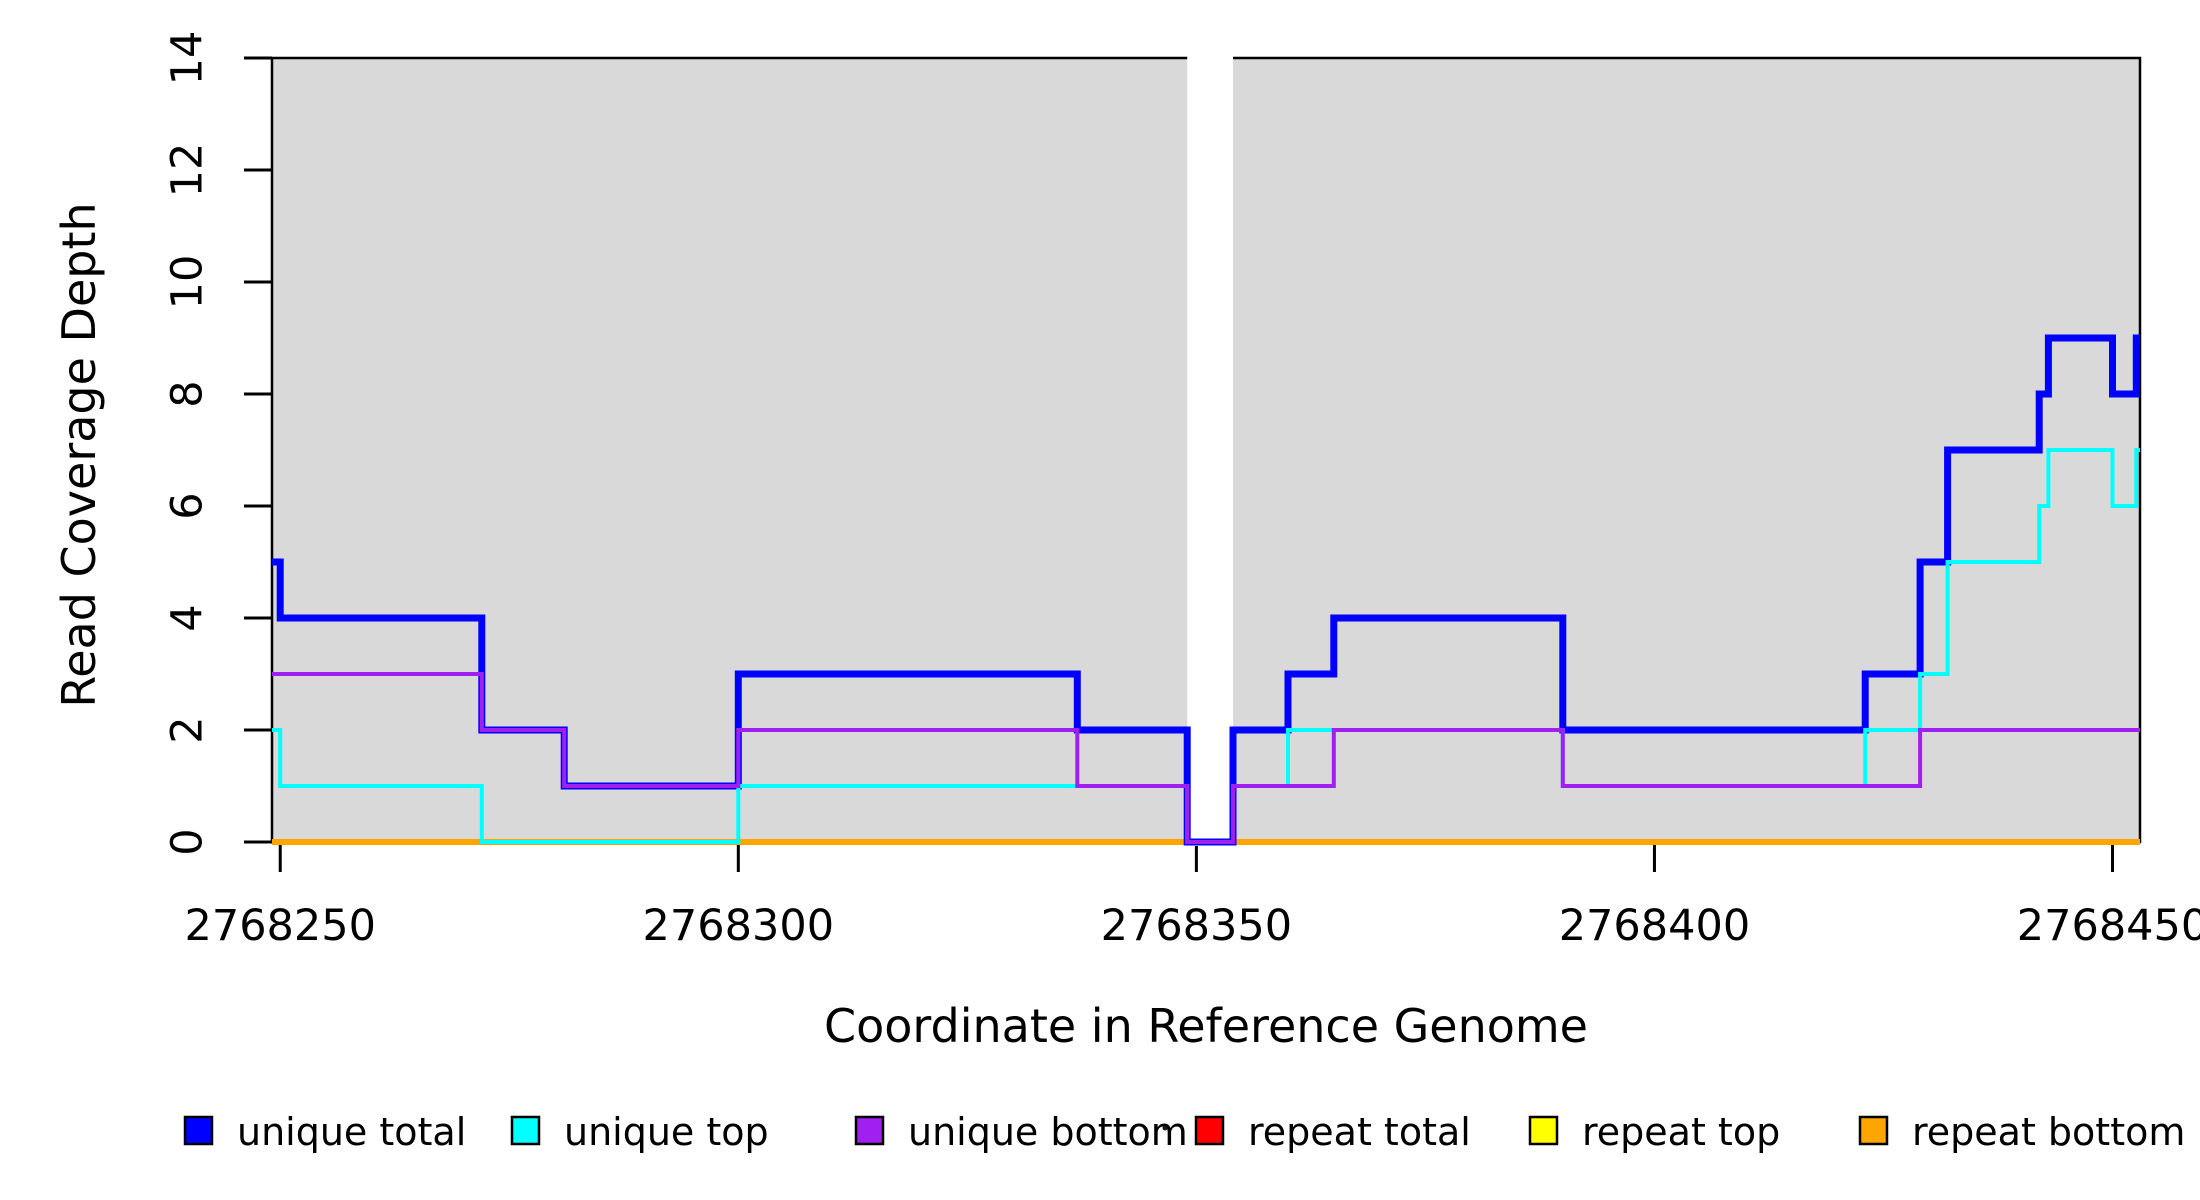 This screenshot has height=1200, width=2200. Describe the element at coordinates (1048, 1132) in the screenshot. I see `legend-item-label: unique bottom` at that location.